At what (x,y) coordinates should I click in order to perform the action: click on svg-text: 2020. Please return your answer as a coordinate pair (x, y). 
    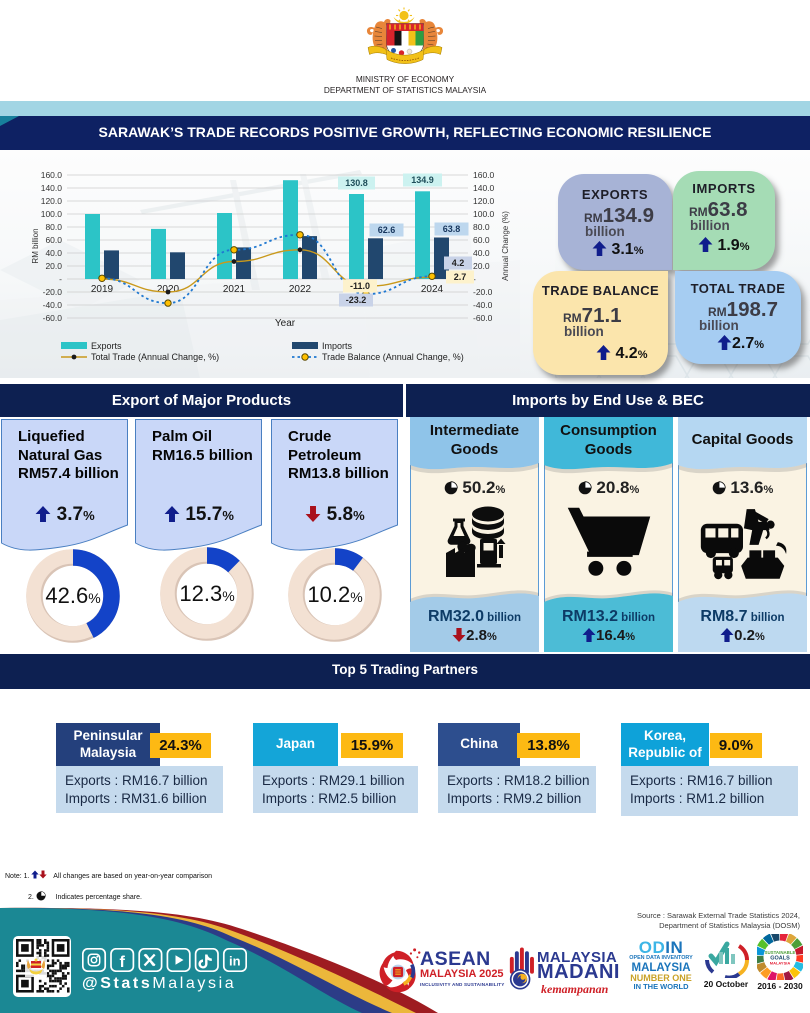
    Looking at the image, I should click on (168, 289).